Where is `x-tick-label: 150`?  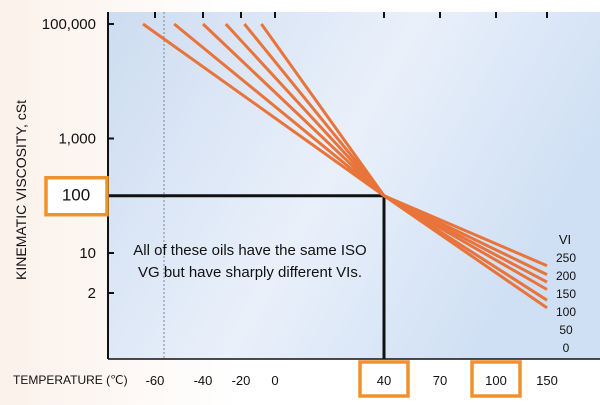 x-tick-label: 150 is located at coordinates (547, 380).